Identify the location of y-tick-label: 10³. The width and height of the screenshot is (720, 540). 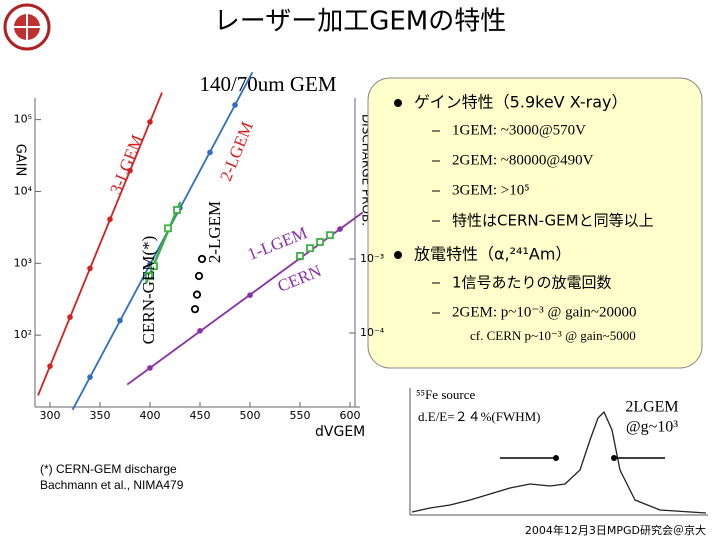
(23, 262).